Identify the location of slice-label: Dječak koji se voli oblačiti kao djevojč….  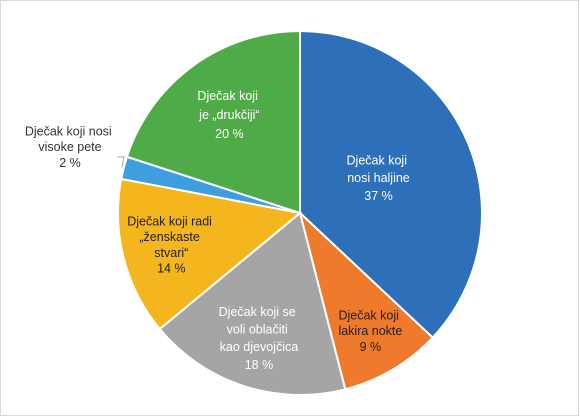
(259, 329).